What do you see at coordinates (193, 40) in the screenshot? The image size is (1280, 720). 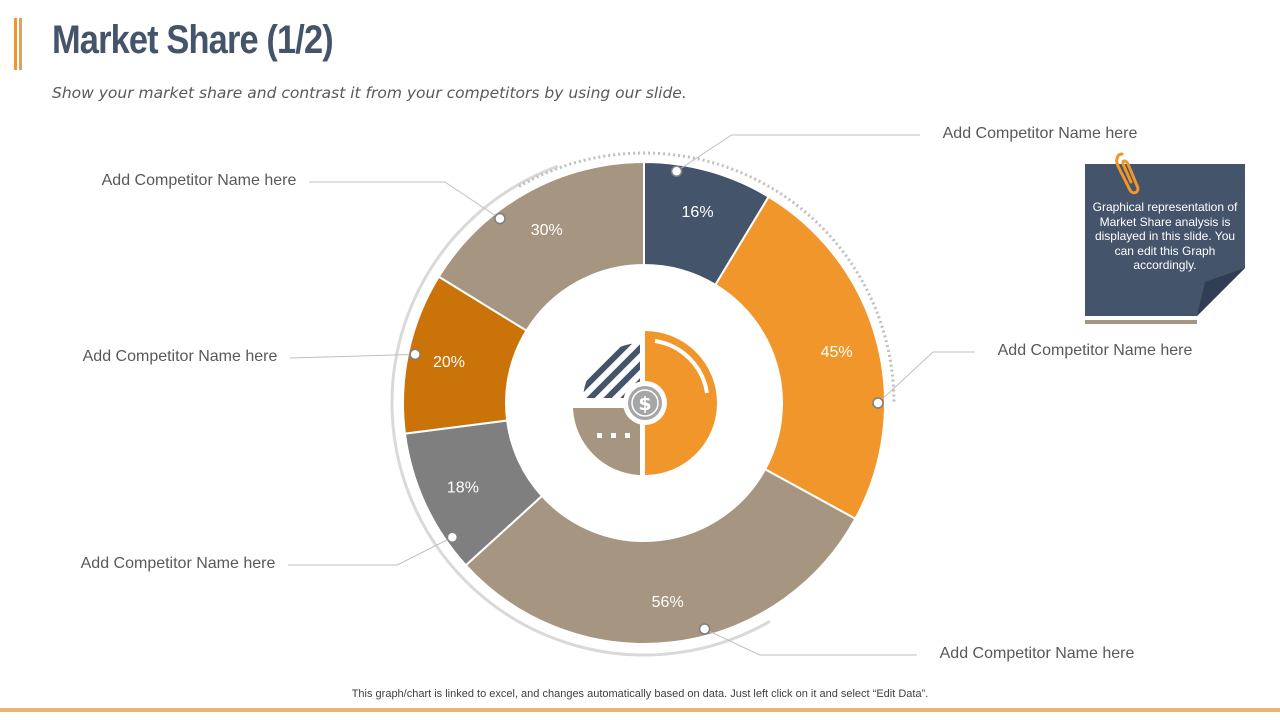 I see `page-title: Market Share (1/2)` at bounding box center [193, 40].